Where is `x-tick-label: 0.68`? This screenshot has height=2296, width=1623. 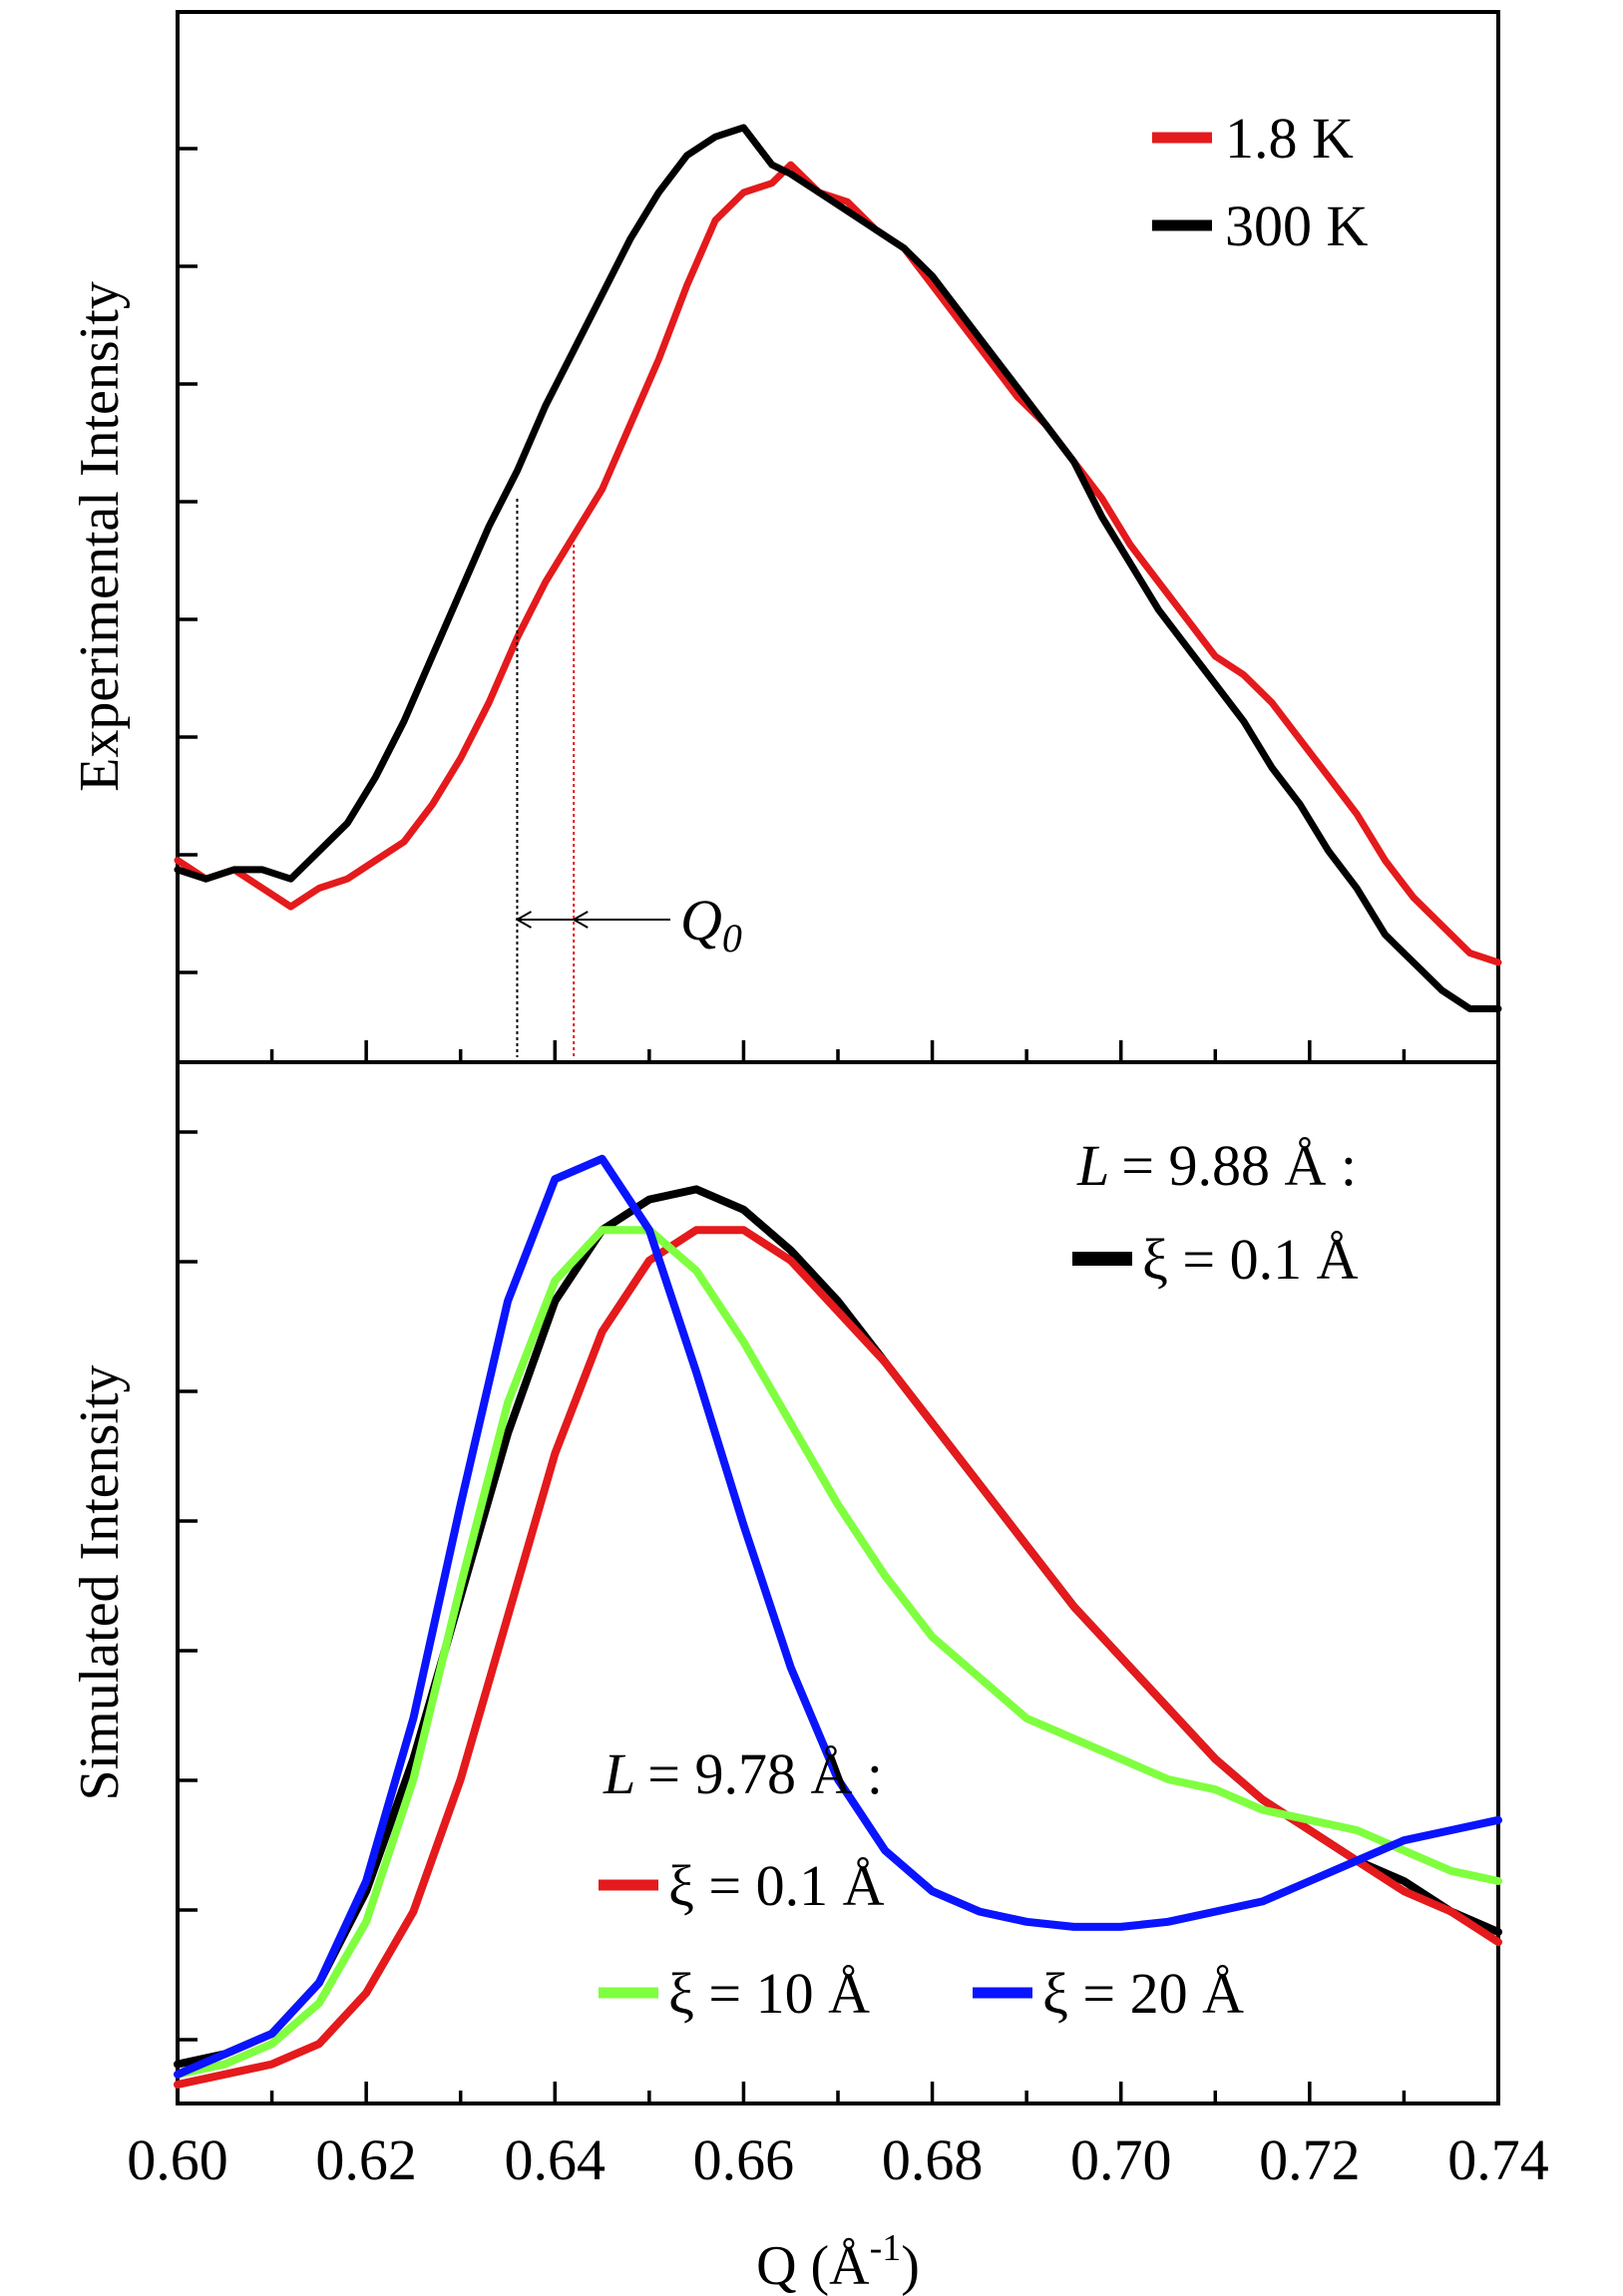 x-tick-label: 0.68 is located at coordinates (933, 2160).